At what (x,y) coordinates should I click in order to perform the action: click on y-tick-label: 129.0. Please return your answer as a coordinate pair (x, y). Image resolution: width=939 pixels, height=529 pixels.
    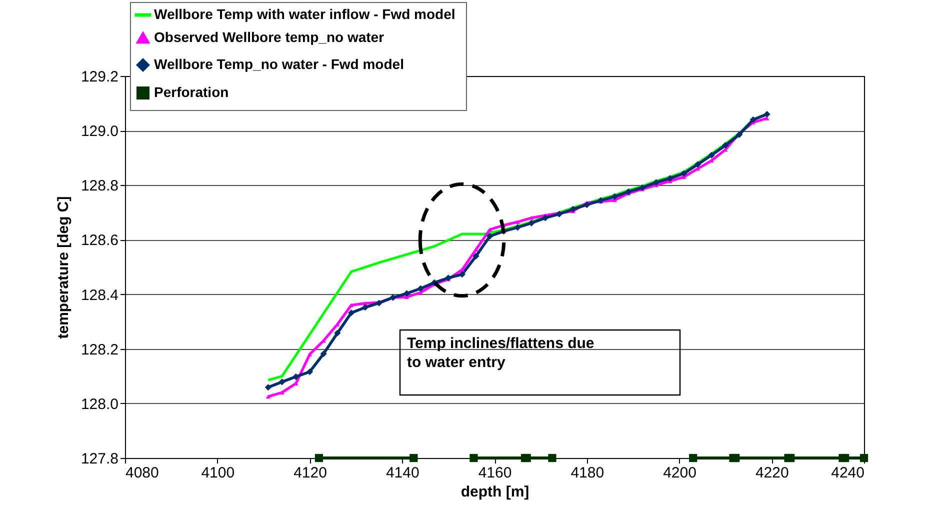
    Looking at the image, I should click on (99, 131).